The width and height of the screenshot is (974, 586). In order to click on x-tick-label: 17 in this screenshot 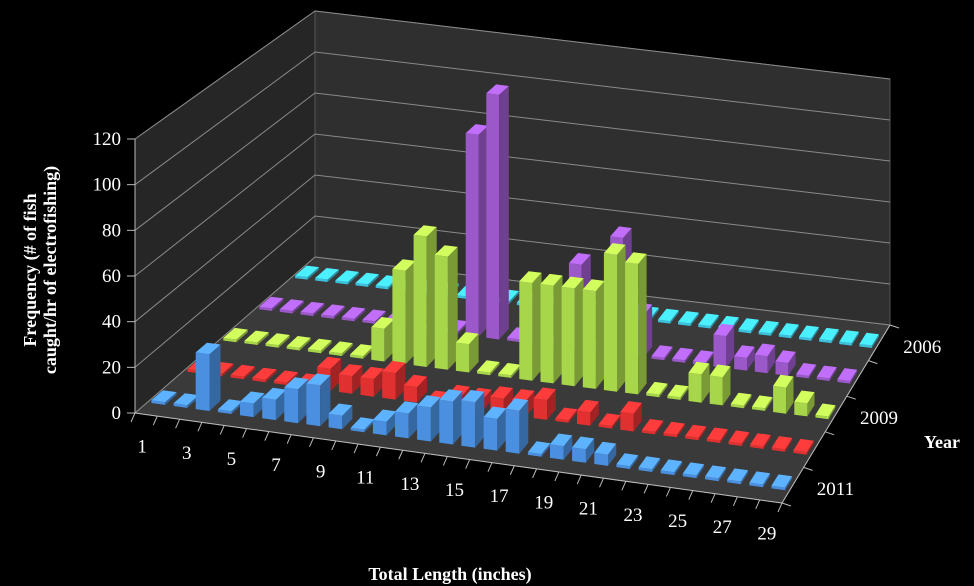, I will do `click(499, 496)`.